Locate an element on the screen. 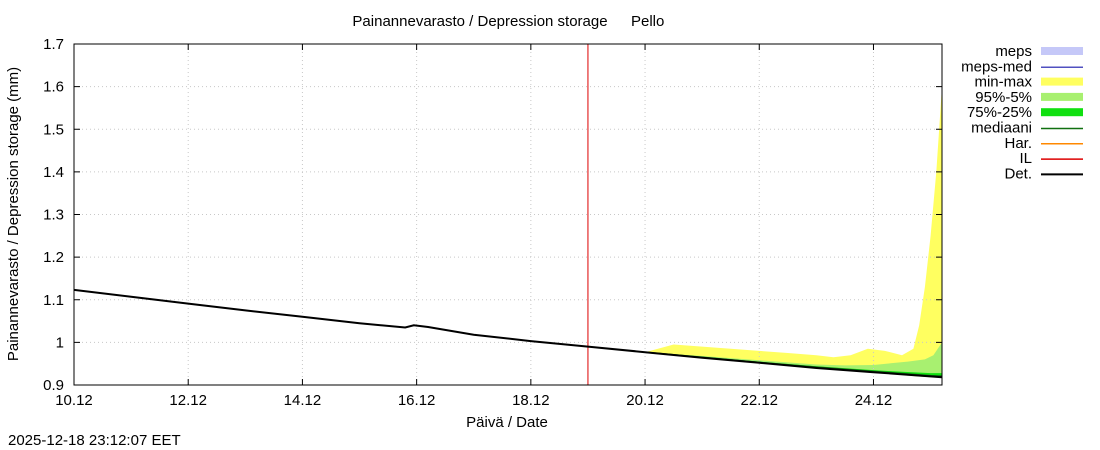 The image size is (1100, 450). legend-label: meps is located at coordinates (1013, 51).